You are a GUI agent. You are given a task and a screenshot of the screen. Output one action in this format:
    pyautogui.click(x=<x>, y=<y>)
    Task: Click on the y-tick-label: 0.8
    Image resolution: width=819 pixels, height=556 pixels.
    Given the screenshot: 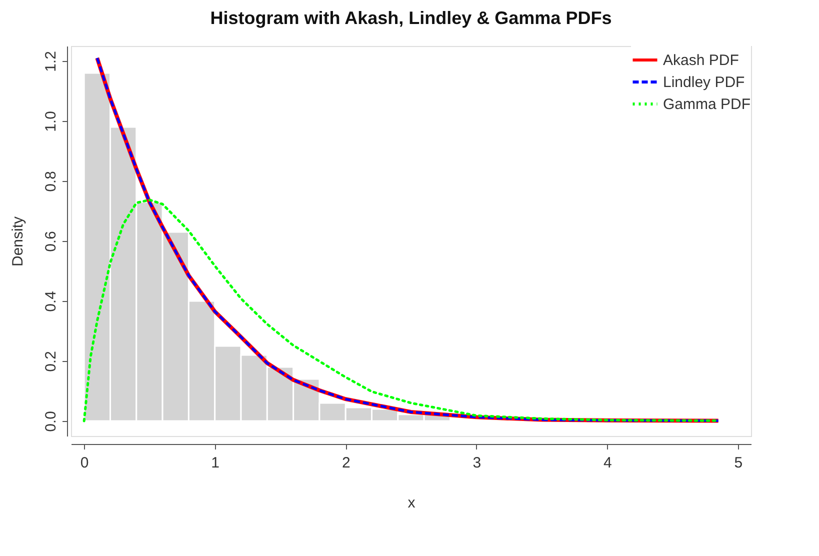 What is the action you would take?
    pyautogui.click(x=51, y=181)
    